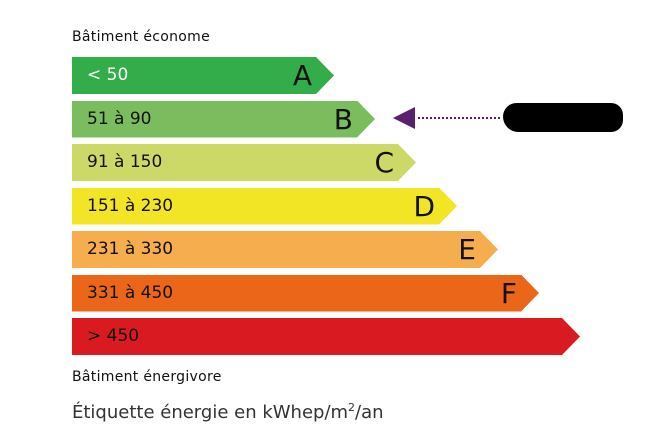 The width and height of the screenshot is (667, 441). What do you see at coordinates (130, 249) in the screenshot?
I see `class-range: 231 à 330` at bounding box center [130, 249].